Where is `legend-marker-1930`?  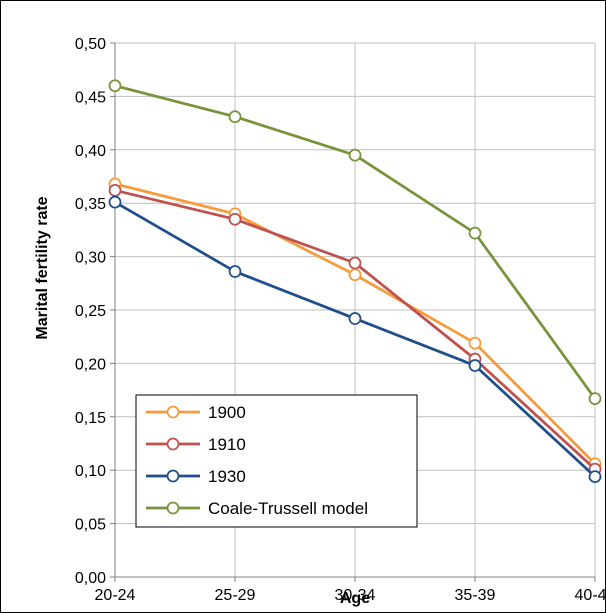
legend-marker-1930 is located at coordinates (173, 476).